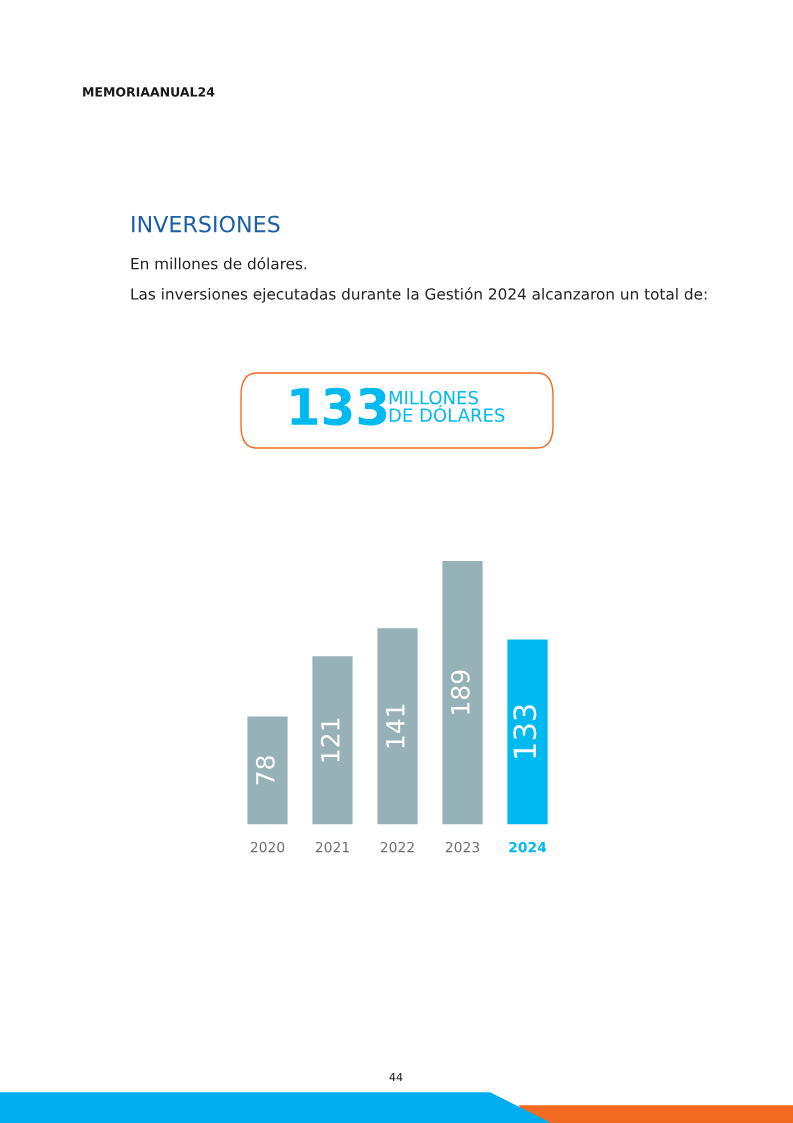 The image size is (793, 1123). Describe the element at coordinates (397, 847) in the screenshot. I see `x-tick-label: 2022` at that location.